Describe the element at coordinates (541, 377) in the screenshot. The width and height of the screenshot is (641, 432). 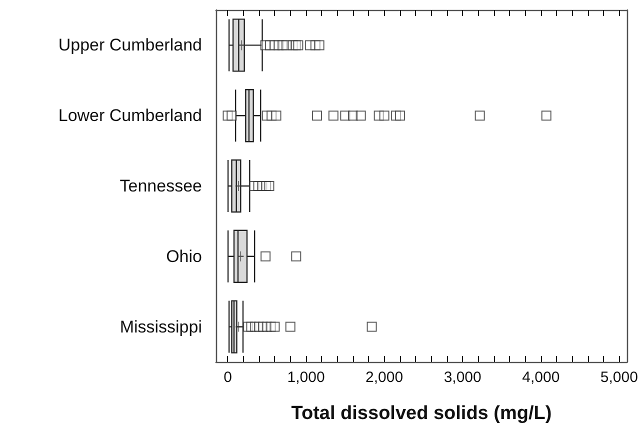
I see `x-tick-label: 4,000` at that location.